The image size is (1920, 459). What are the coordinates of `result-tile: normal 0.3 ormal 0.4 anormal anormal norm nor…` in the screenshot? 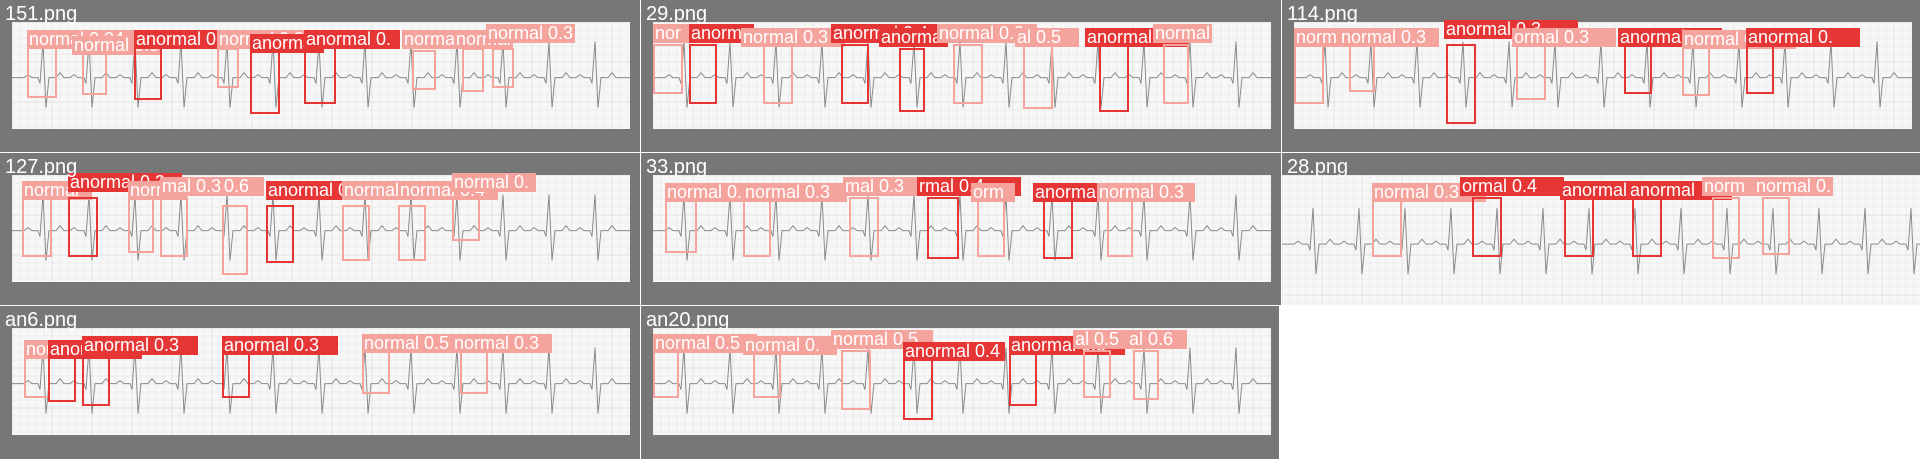 It's located at (1601, 229).